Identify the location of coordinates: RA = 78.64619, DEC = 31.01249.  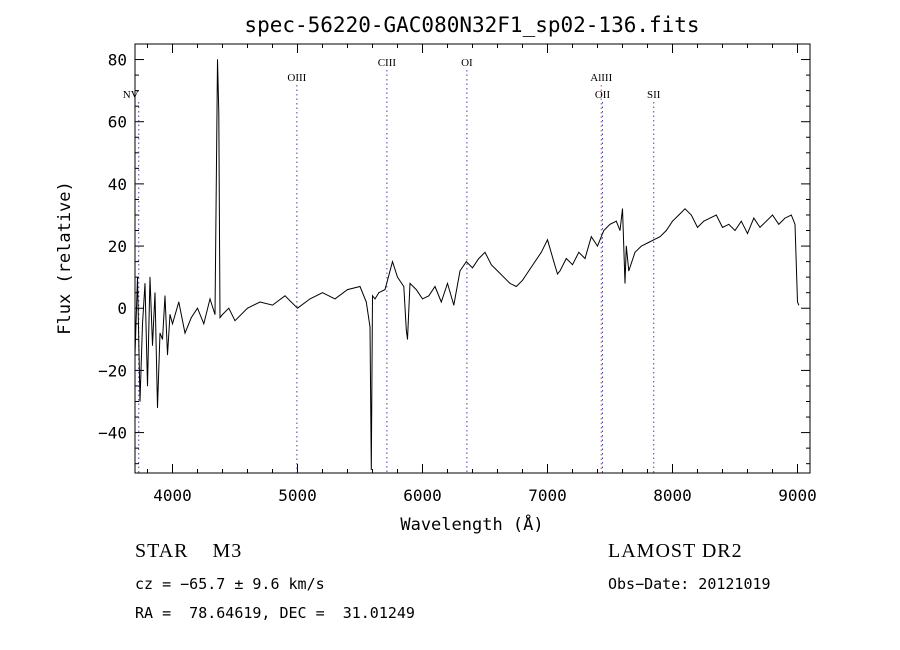
(275, 613).